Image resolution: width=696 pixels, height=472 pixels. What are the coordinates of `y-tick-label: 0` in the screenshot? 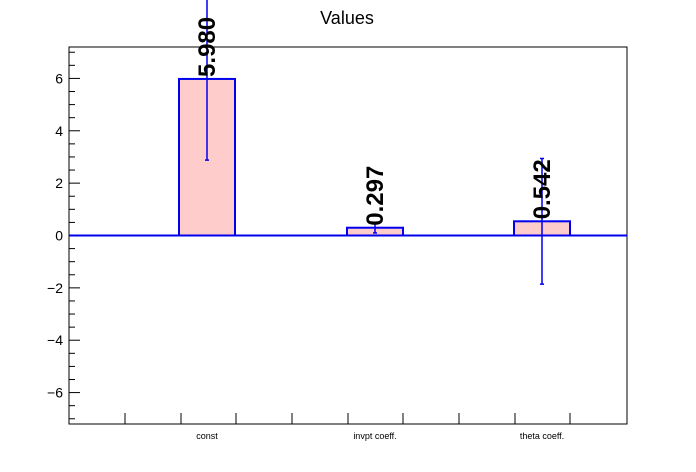 It's located at (59, 236).